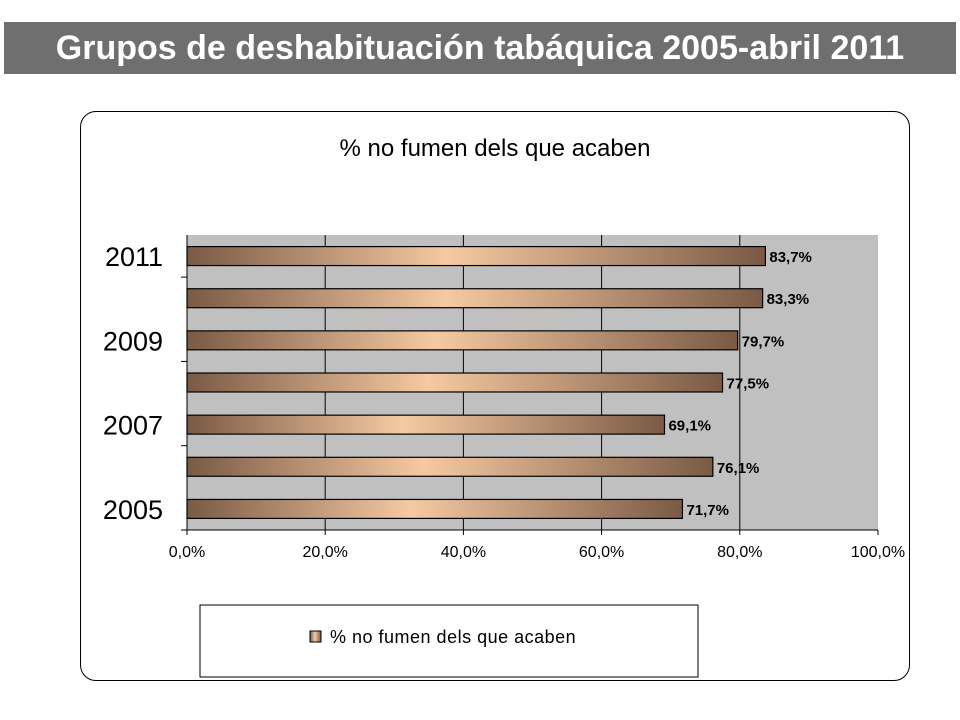 The width and height of the screenshot is (960, 720). I want to click on legend-label: % no fumen dels que acaben, so click(453, 637).